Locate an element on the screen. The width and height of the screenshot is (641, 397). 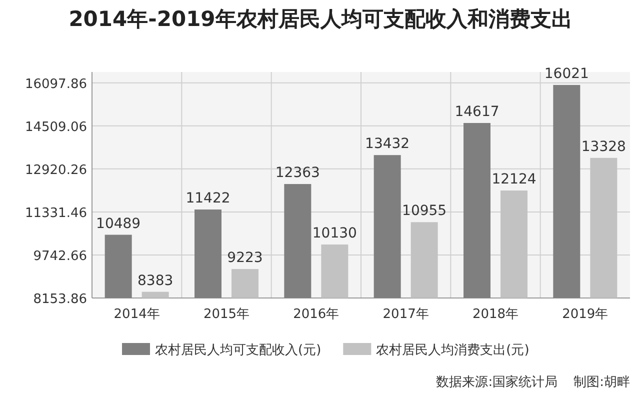
data-label: 12124 is located at coordinates (514, 179).